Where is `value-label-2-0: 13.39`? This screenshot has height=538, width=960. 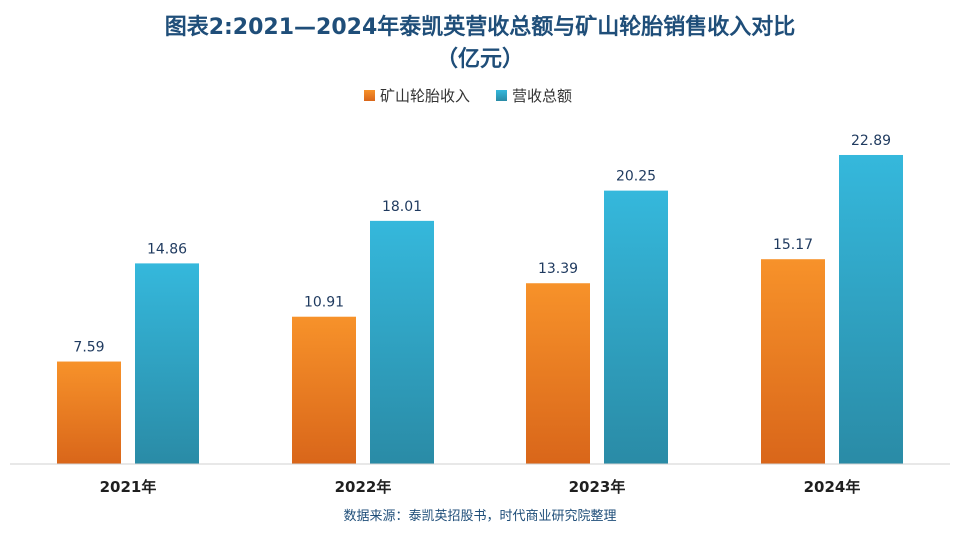
value-label-2-0: 13.39 is located at coordinates (558, 269).